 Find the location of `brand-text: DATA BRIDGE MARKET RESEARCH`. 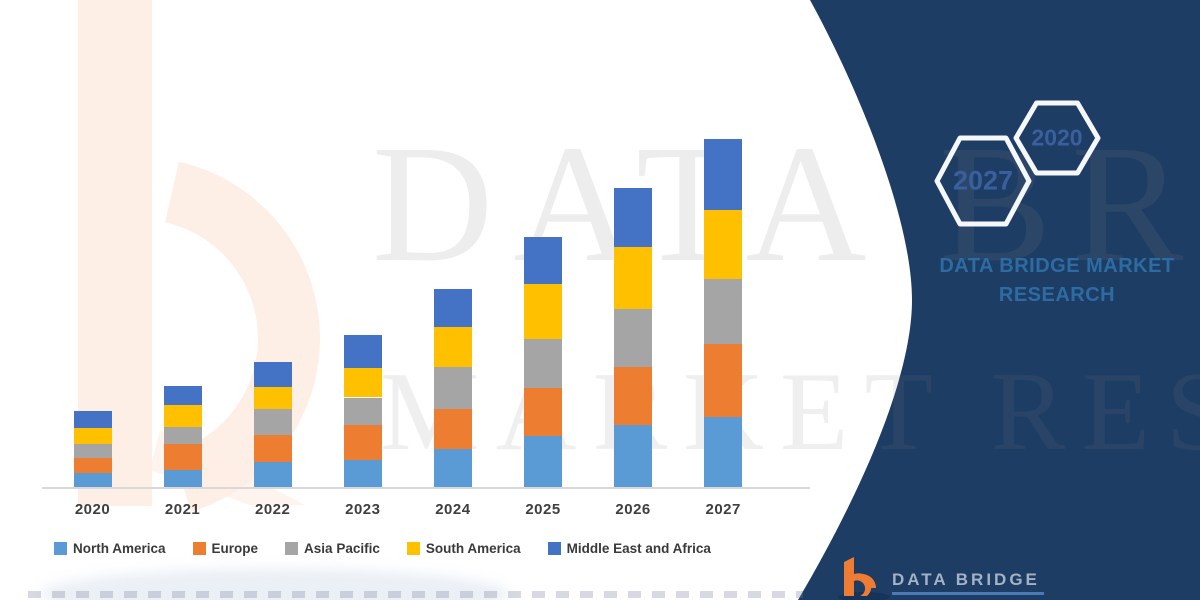

brand-text: DATA BRIDGE MARKET RESEARCH is located at coordinates (1057, 281).